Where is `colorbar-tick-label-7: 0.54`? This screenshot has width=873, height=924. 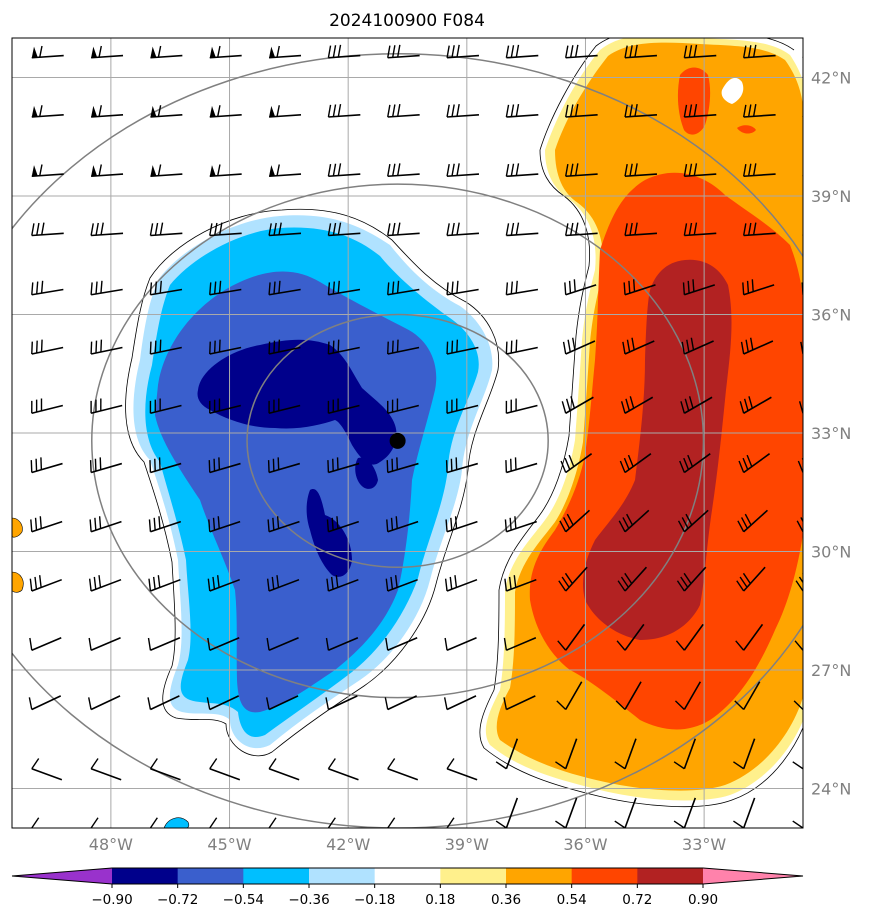 colorbar-tick-label-7: 0.54 is located at coordinates (572, 900).